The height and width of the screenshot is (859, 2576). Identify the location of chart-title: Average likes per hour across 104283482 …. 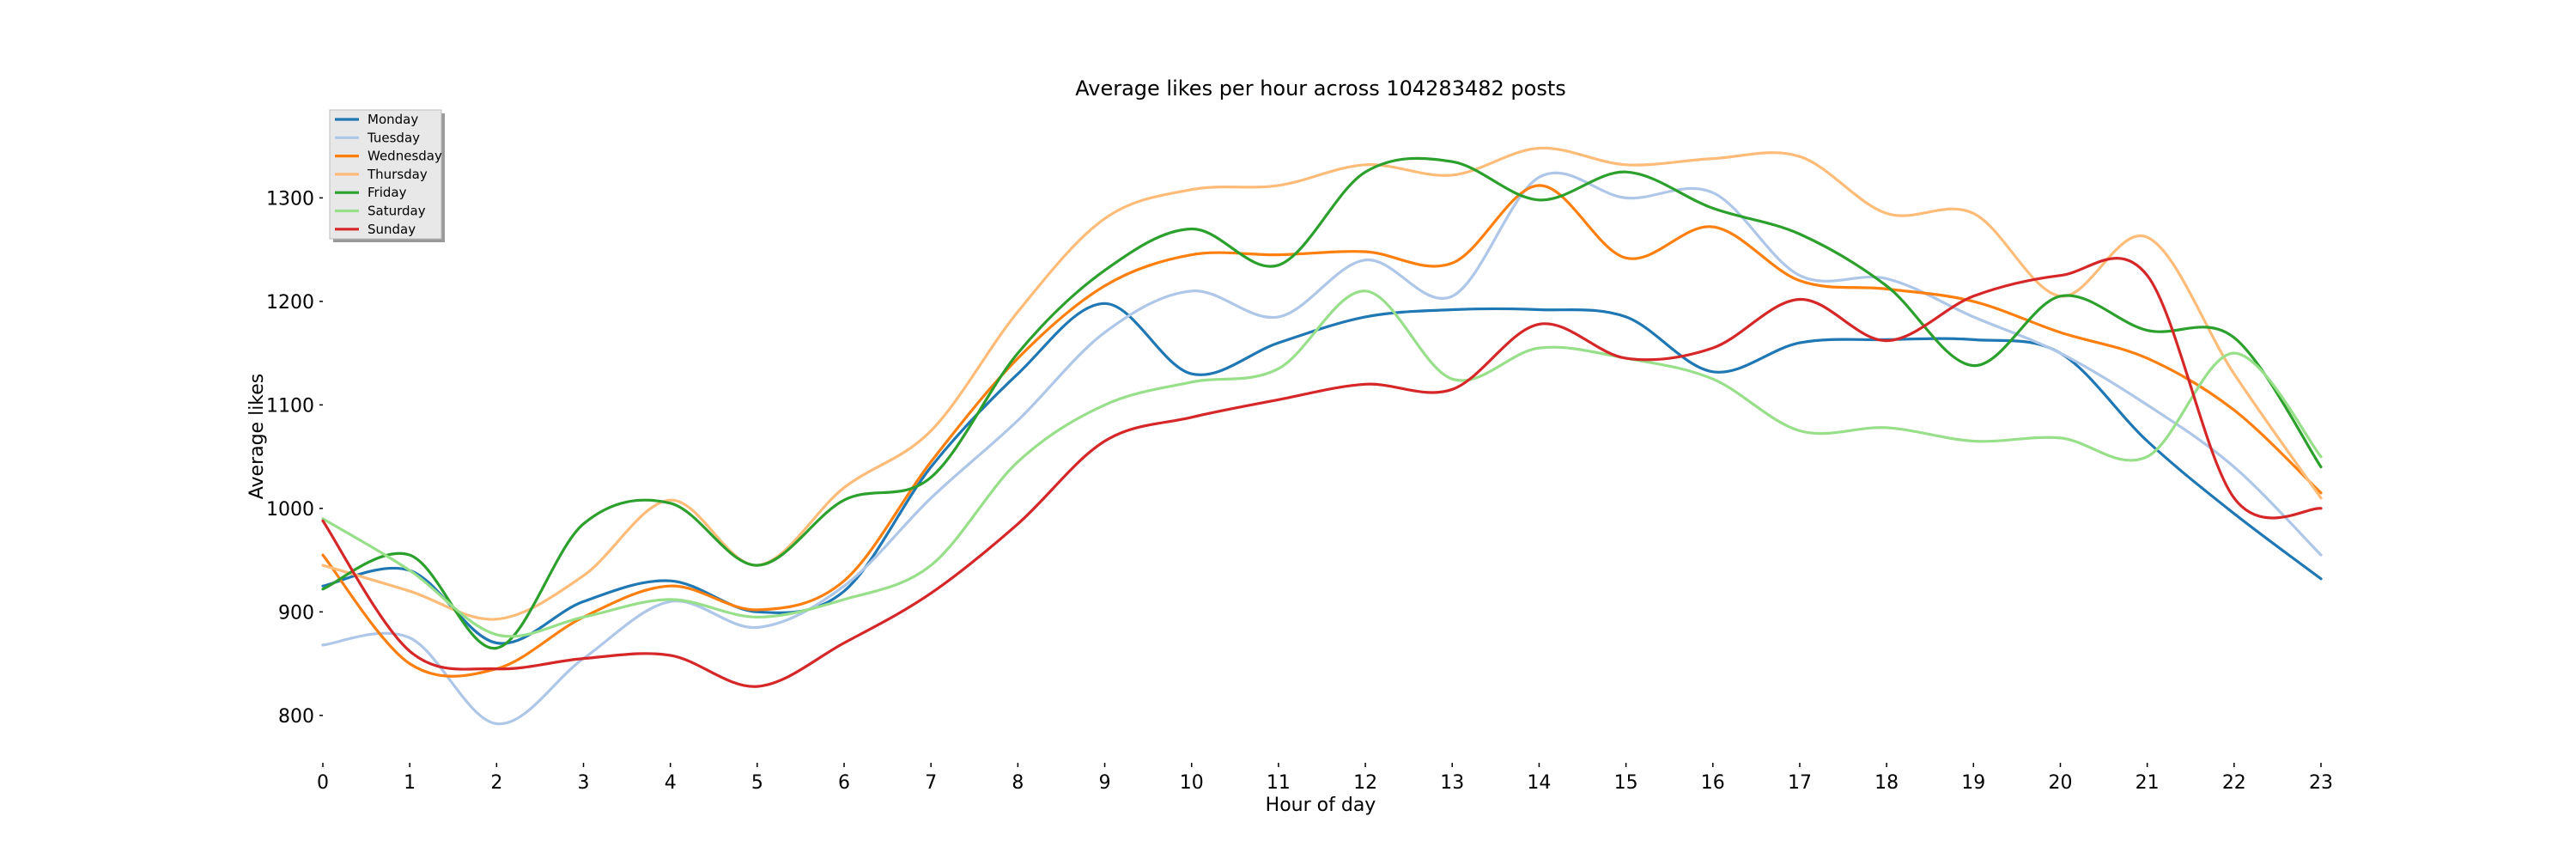
(1320, 88).